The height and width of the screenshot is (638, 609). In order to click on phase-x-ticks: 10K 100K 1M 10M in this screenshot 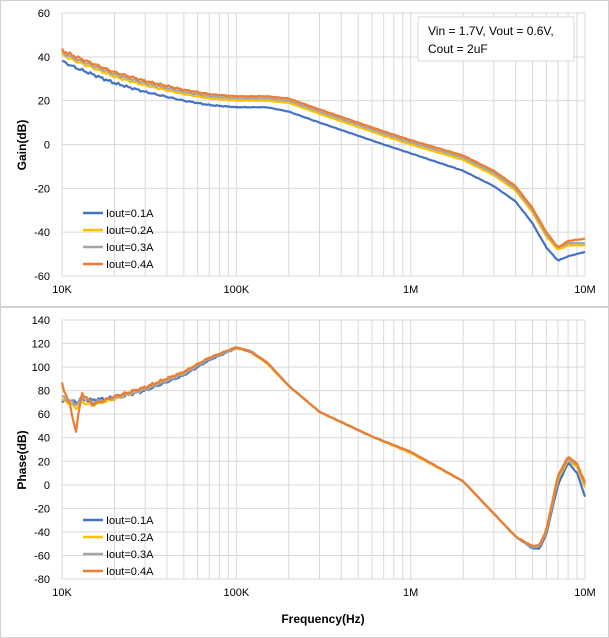, I will do `click(323, 593)`.